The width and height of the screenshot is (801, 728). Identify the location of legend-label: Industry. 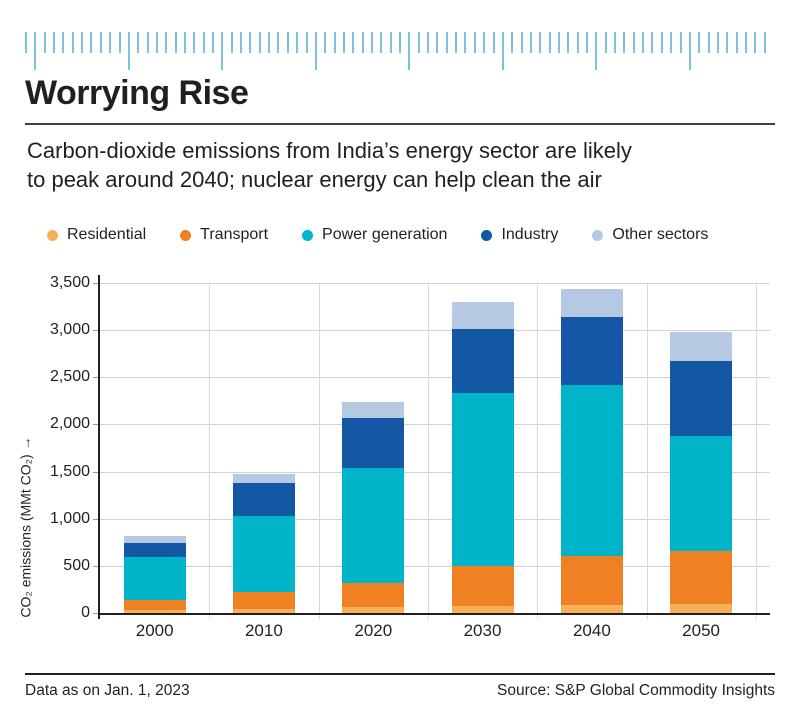
(530, 234).